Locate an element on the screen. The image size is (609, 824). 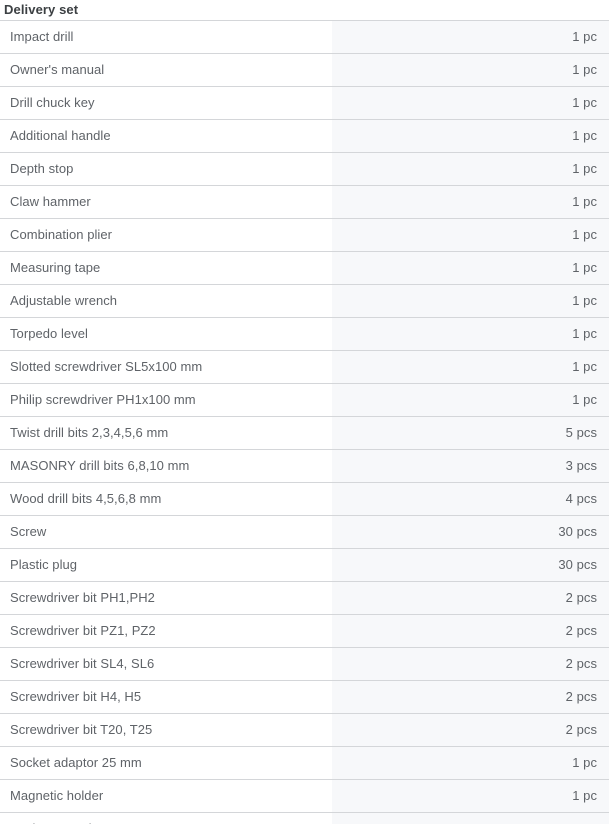
table-row: Screwdriver bit PH1,PH2 2 pcs is located at coordinates (304, 598).